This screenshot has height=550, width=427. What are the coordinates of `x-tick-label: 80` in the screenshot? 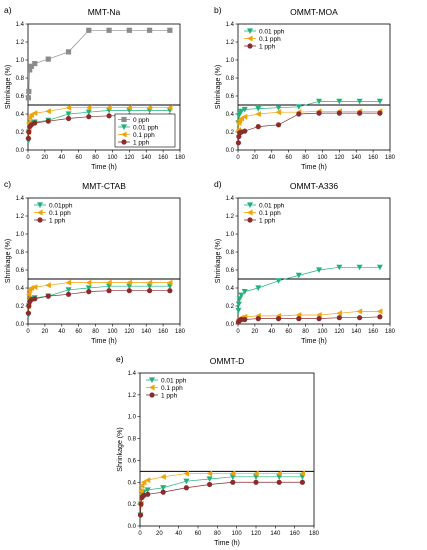 It's located at (95, 158).